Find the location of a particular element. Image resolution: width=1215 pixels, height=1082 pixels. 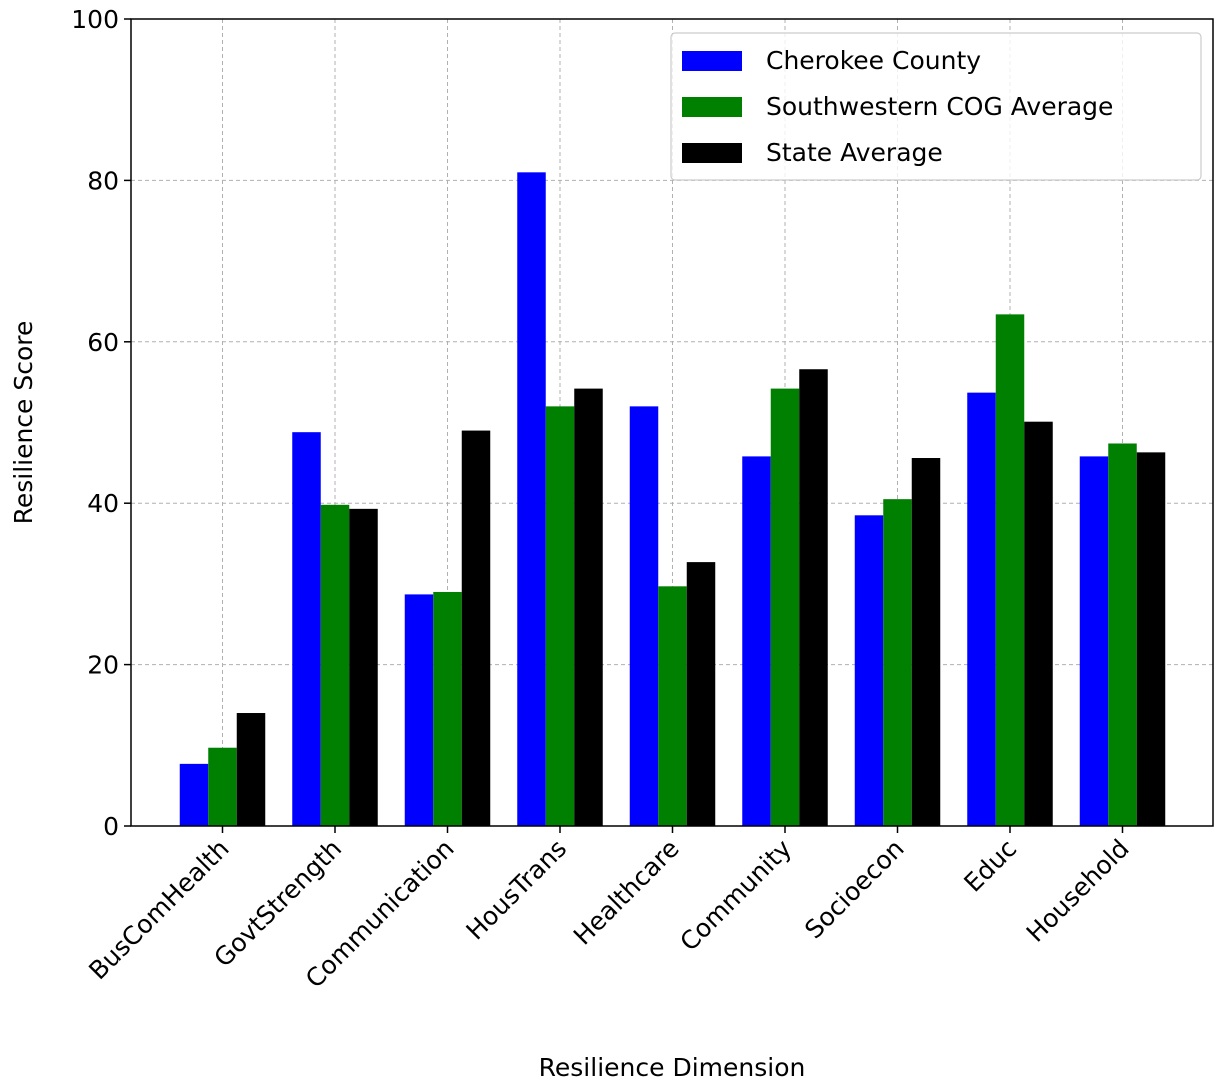

y-axis-title: Resilience Score is located at coordinates (23, 423).